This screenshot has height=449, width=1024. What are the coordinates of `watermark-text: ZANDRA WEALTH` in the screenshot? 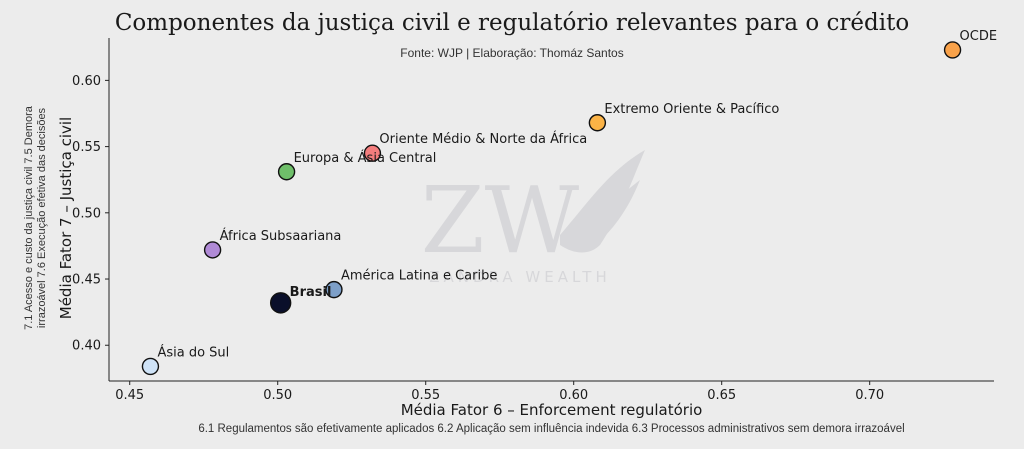 It's located at (519, 277).